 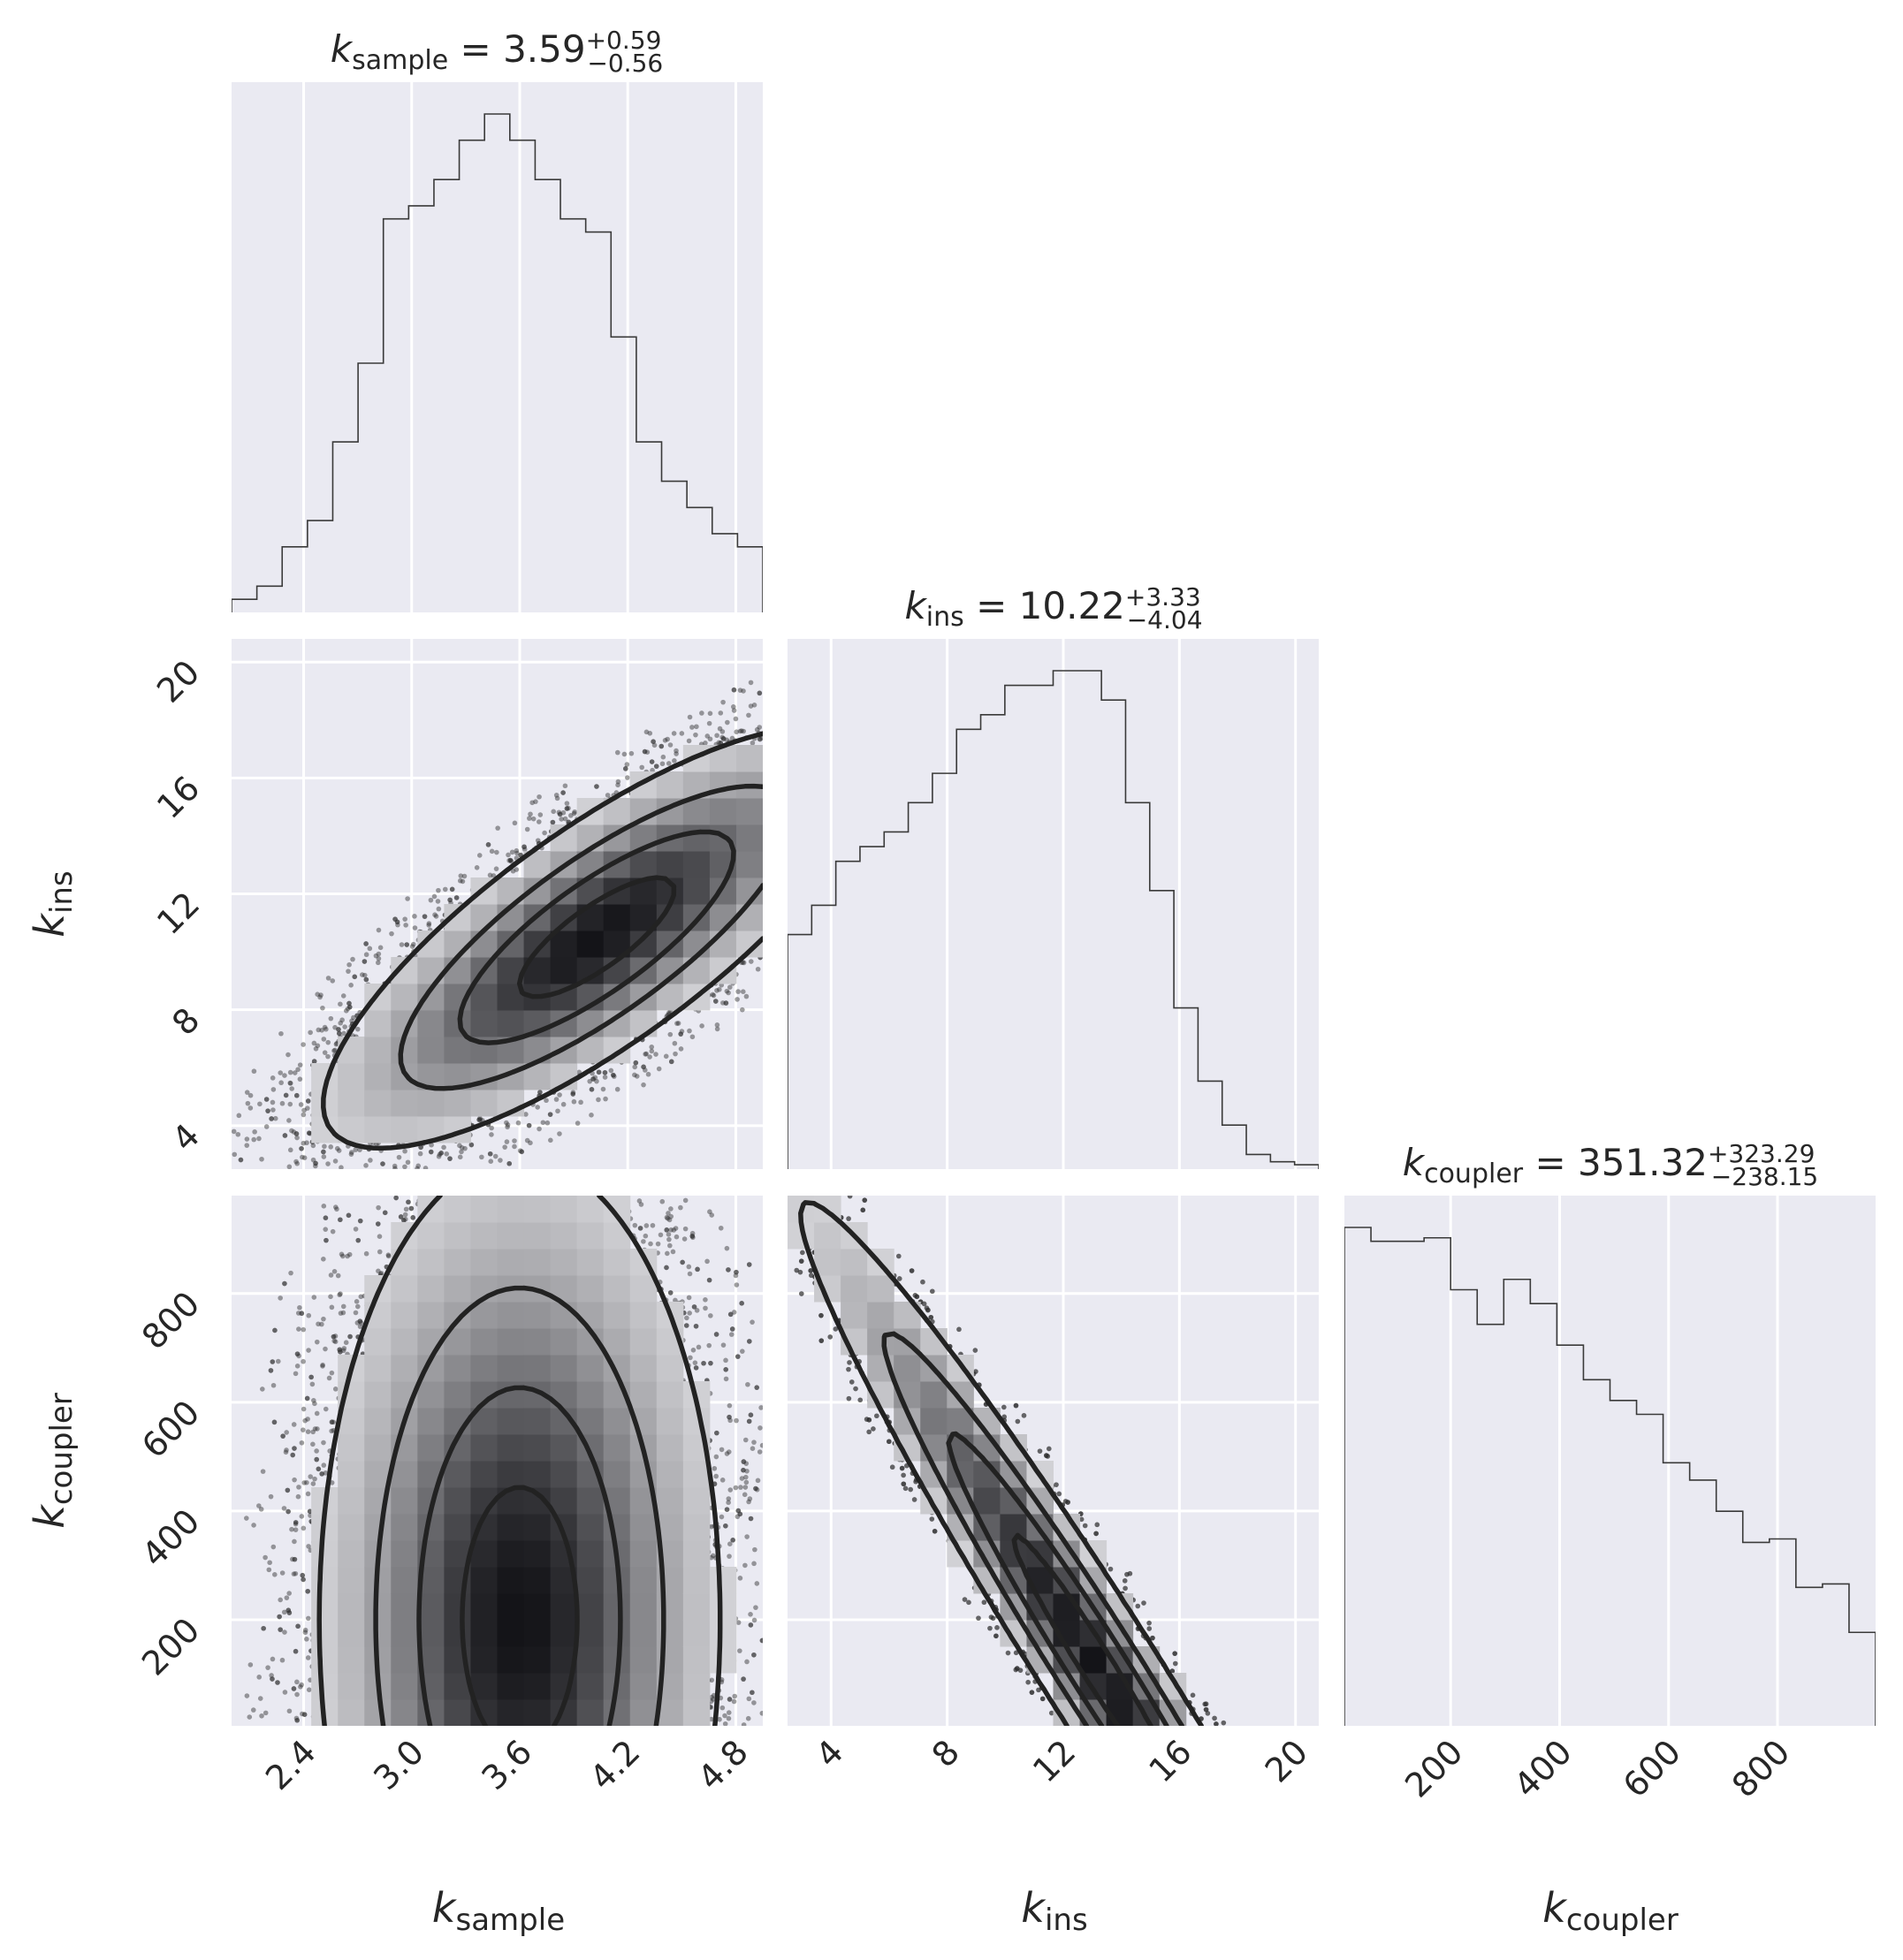 I want to click on x-tick-label-ins: 20, so click(x=1286, y=1760).